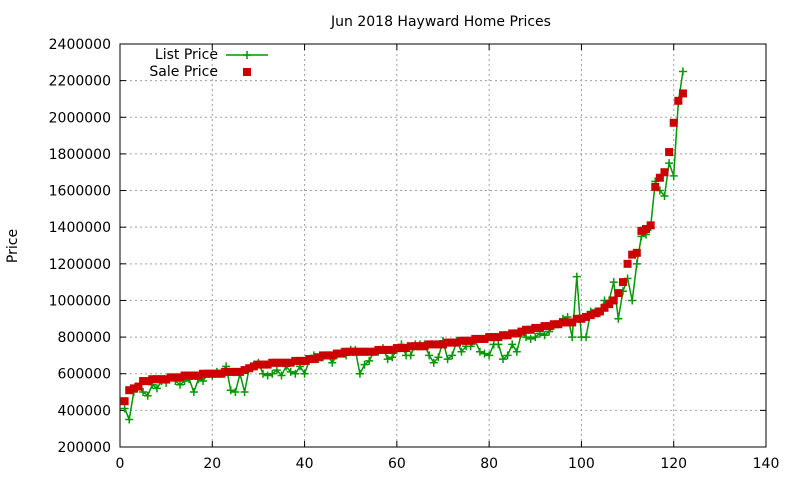 The image size is (800, 480). What do you see at coordinates (13, 246) in the screenshot?
I see `y-axis-label: Price` at bounding box center [13, 246].